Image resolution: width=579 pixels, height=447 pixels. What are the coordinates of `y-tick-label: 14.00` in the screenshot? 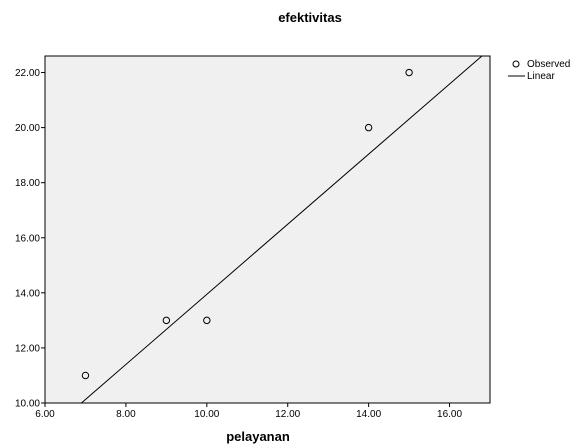 It's located at (27, 293).